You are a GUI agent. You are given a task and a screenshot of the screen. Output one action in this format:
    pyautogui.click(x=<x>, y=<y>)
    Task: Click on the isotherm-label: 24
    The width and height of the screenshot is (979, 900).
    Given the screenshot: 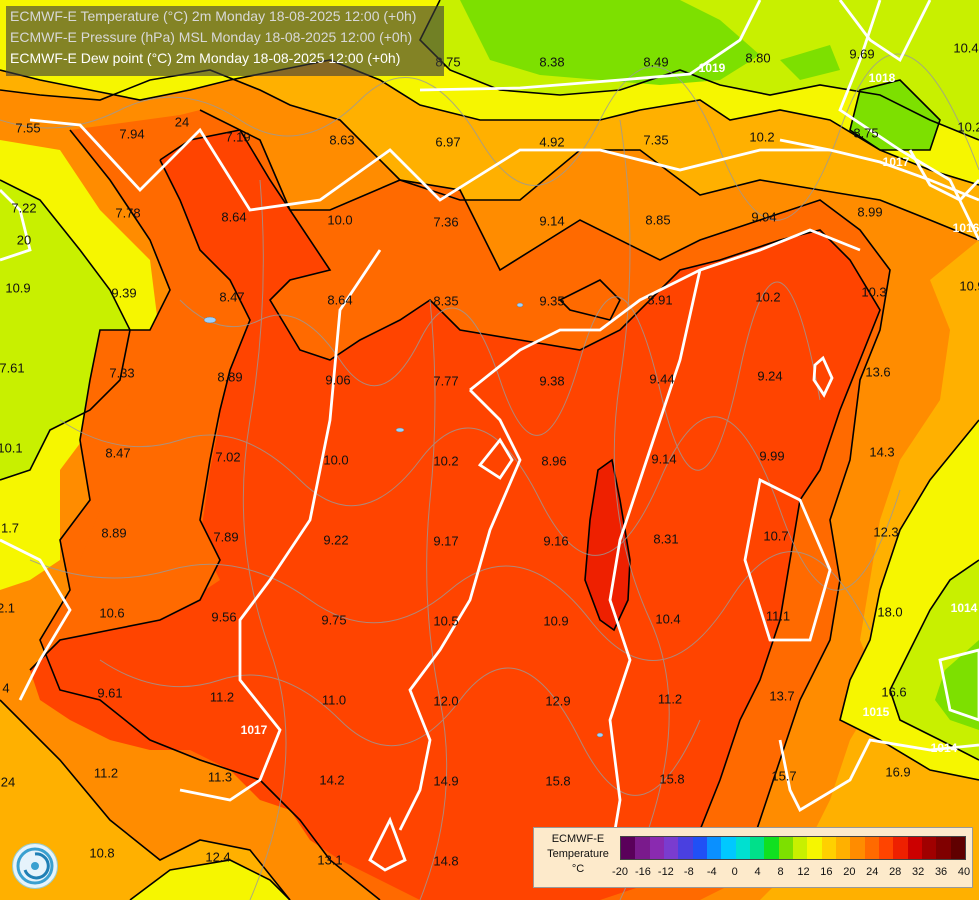 What is the action you would take?
    pyautogui.click(x=8, y=782)
    